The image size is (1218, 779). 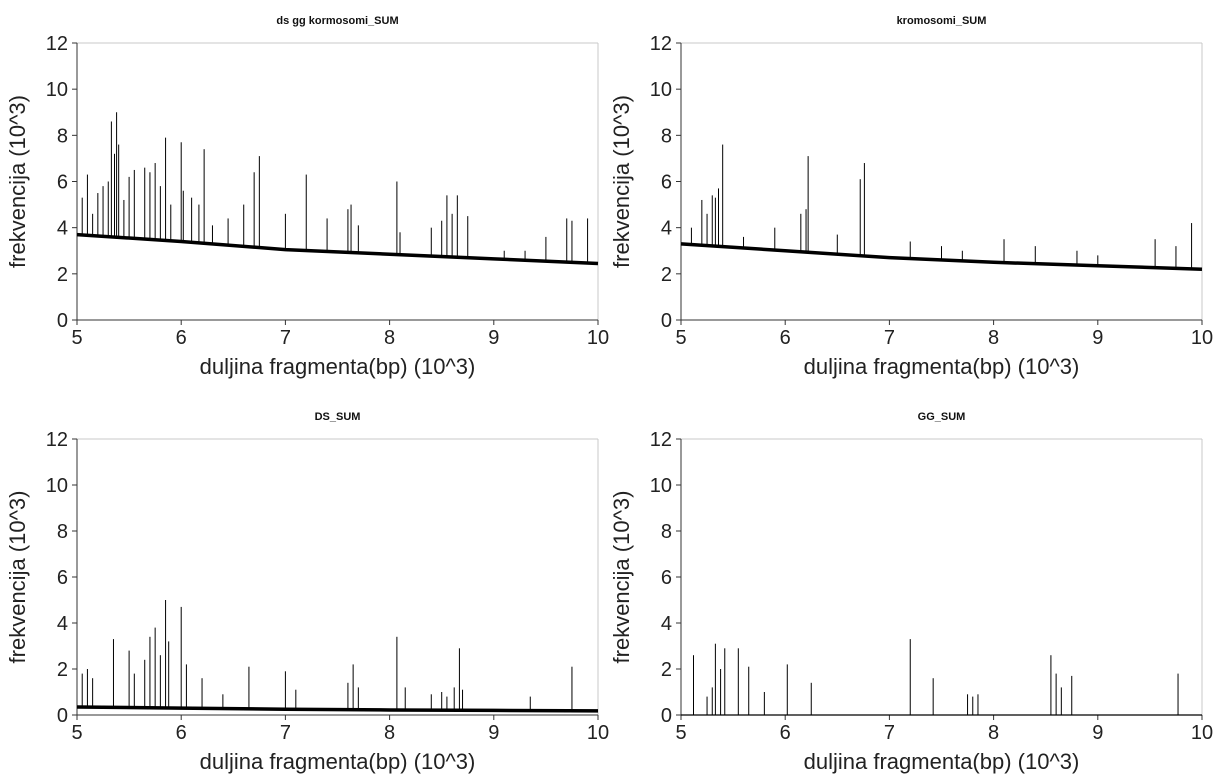 I want to click on chart-title: DS_SUM, so click(x=338, y=417).